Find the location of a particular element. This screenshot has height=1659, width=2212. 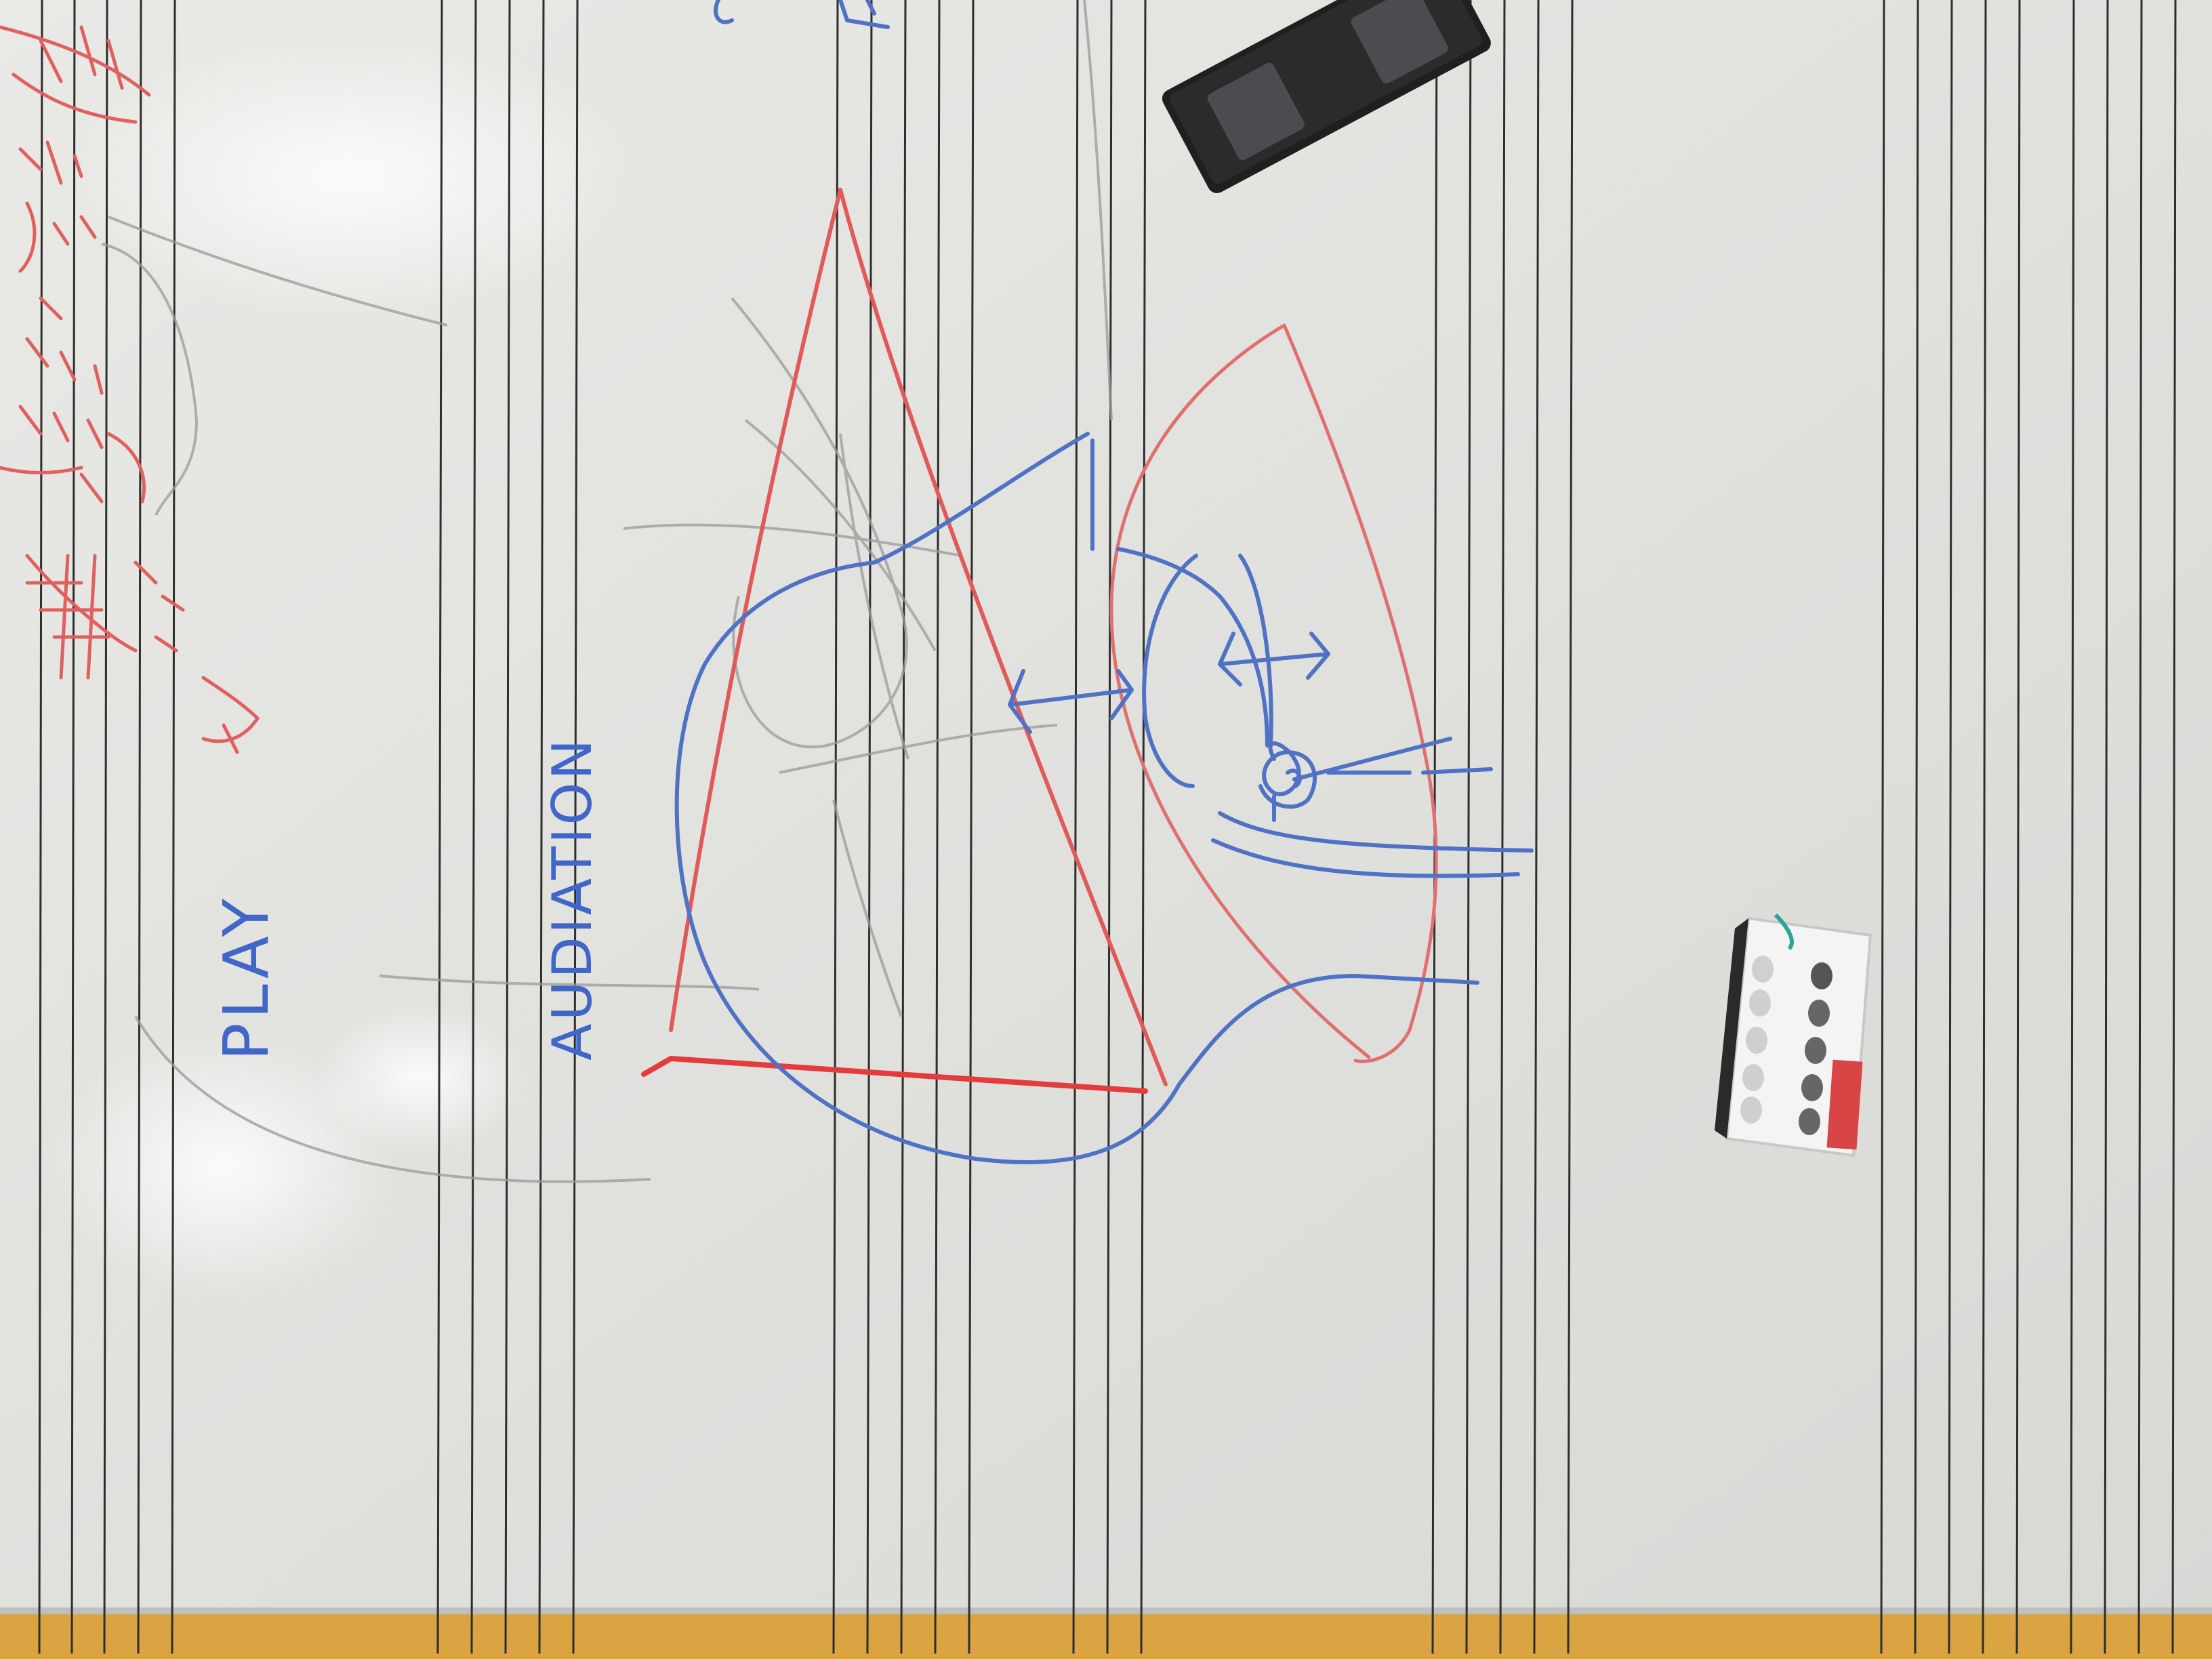

double-arrow-right is located at coordinates (1274, 659).